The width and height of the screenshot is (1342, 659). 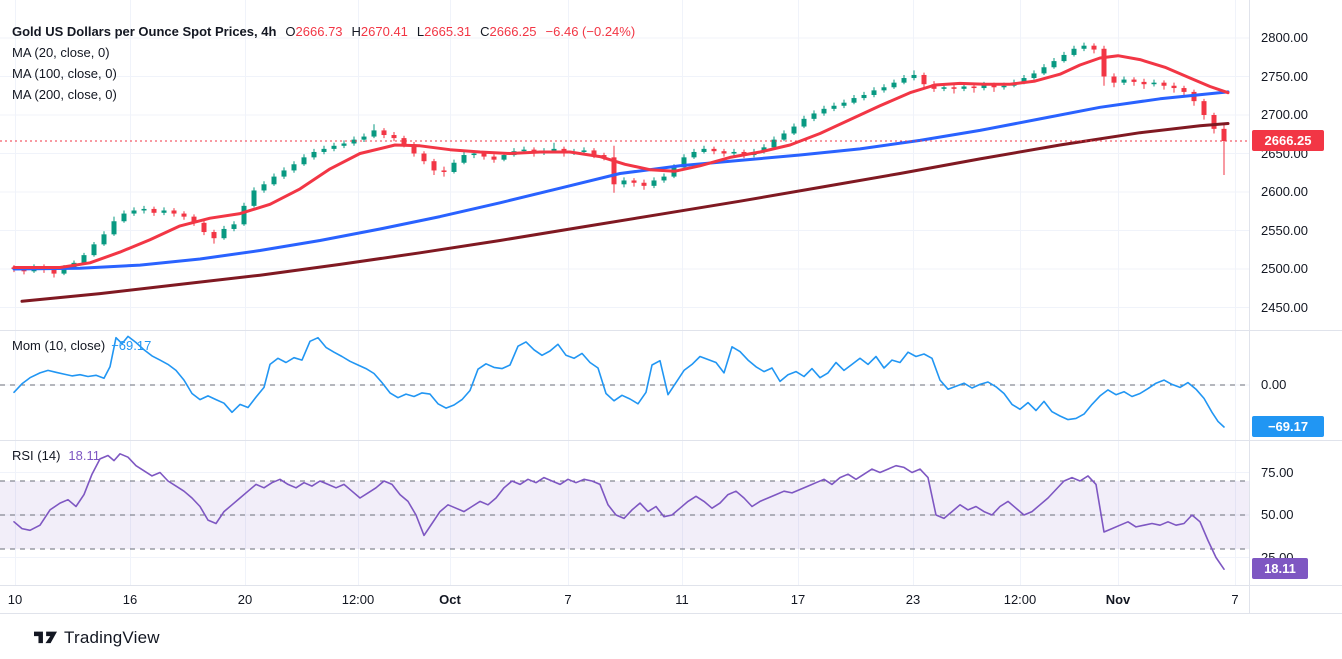 I want to click on change-value: −6.46 (−0.24%), so click(x=590, y=31).